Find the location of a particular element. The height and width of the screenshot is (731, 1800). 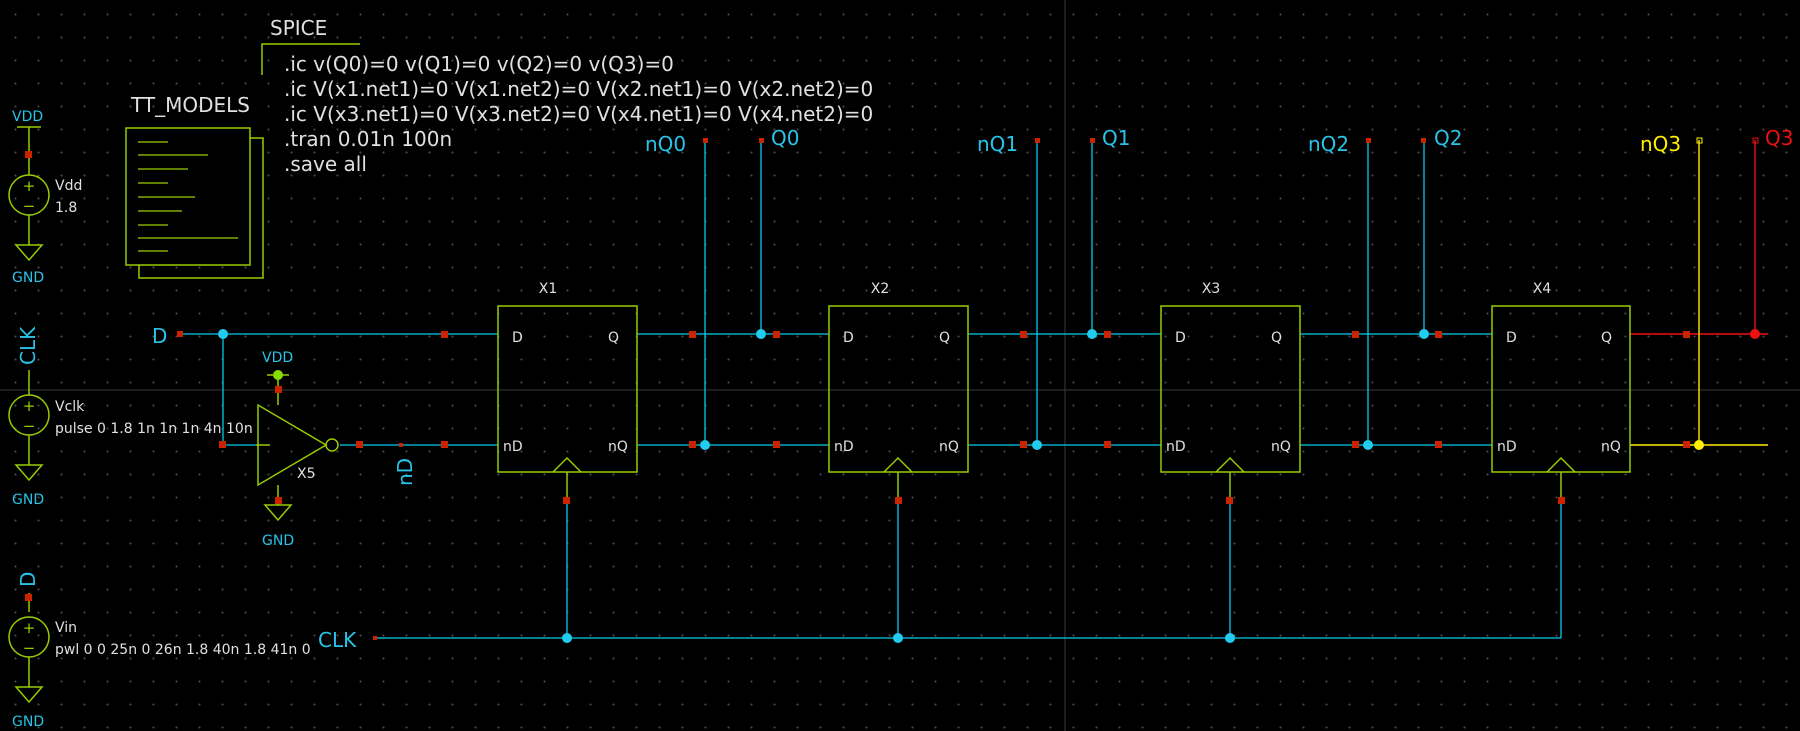

net-label-nq2: nQ2 is located at coordinates (1328, 144).